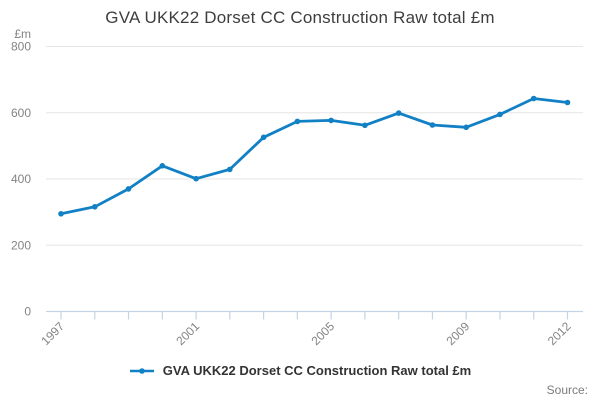 The width and height of the screenshot is (600, 400). Describe the element at coordinates (458, 333) in the screenshot. I see `x-tick-label-2009: 2009` at that location.